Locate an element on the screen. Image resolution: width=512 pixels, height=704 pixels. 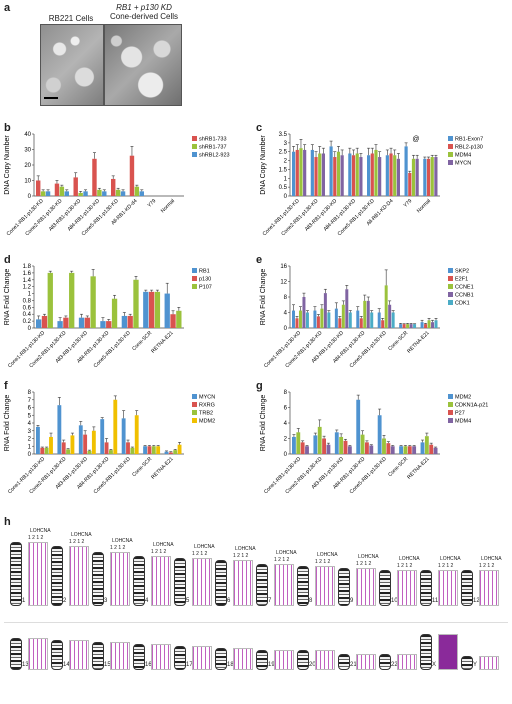
chromosome-number: 1 is located at coordinates (24, 601).